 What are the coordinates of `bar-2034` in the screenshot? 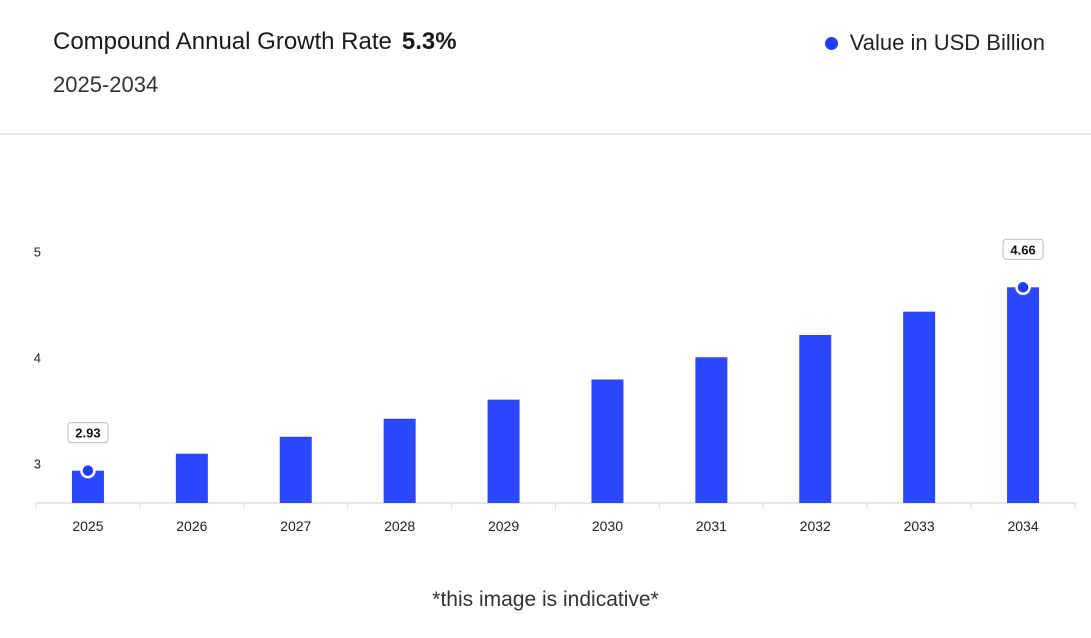 It's located at (1023, 395).